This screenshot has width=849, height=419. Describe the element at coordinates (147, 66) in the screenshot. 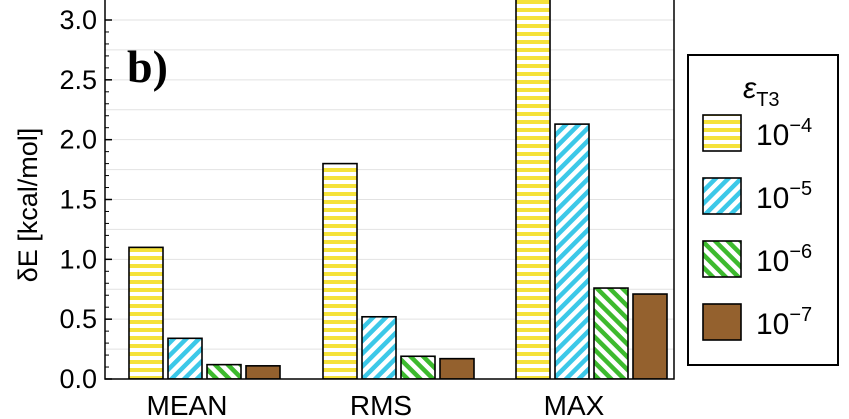

I see `panel-label: b)` at that location.